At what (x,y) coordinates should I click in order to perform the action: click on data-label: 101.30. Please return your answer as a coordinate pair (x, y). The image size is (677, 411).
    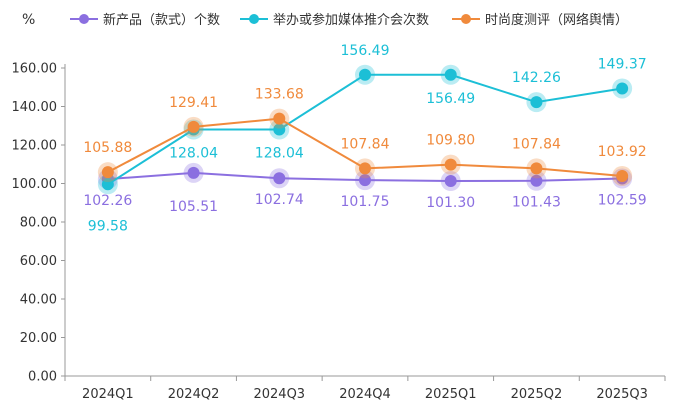
    Looking at the image, I should click on (450, 203).